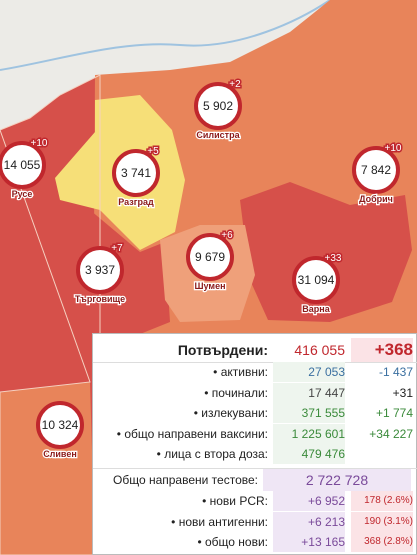 The width and height of the screenshot is (417, 555). Describe the element at coordinates (402, 392) in the screenshot. I see `delta: +31` at that location.